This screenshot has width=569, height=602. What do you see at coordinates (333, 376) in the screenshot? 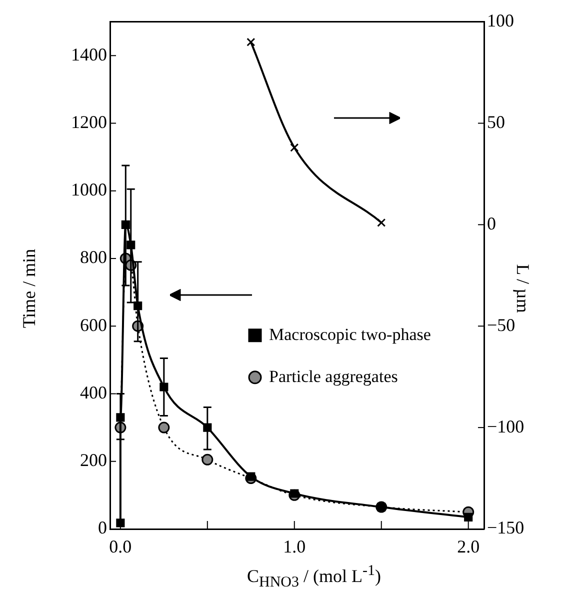
I see `legend-label: Particle aggregates` at bounding box center [333, 376].